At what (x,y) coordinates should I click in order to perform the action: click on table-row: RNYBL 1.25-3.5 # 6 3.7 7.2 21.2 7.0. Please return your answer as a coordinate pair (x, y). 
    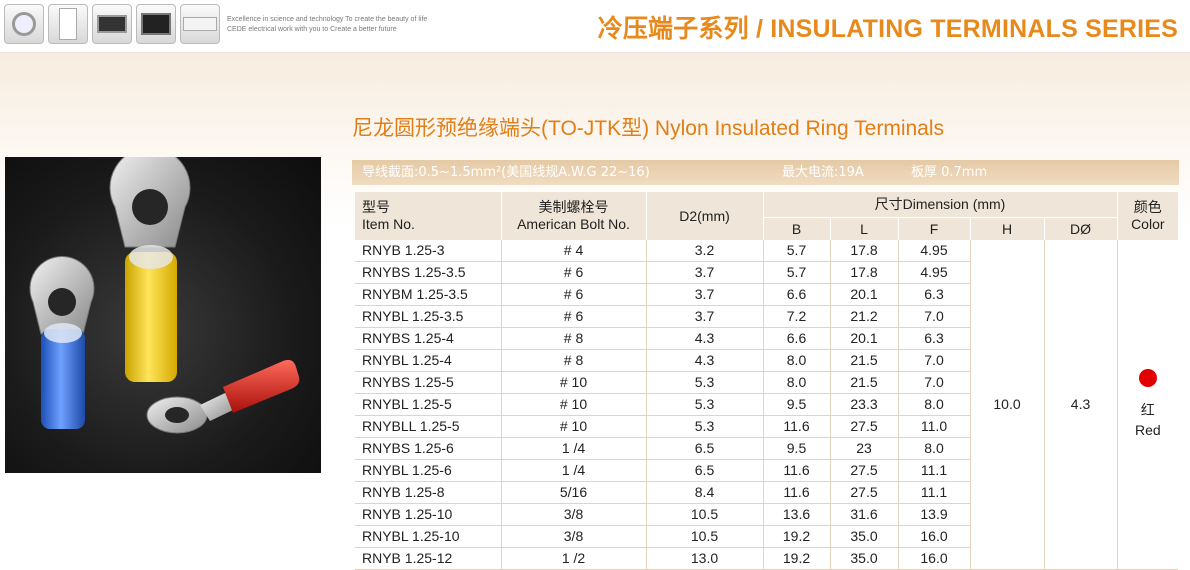
    Looking at the image, I should click on (766, 316).